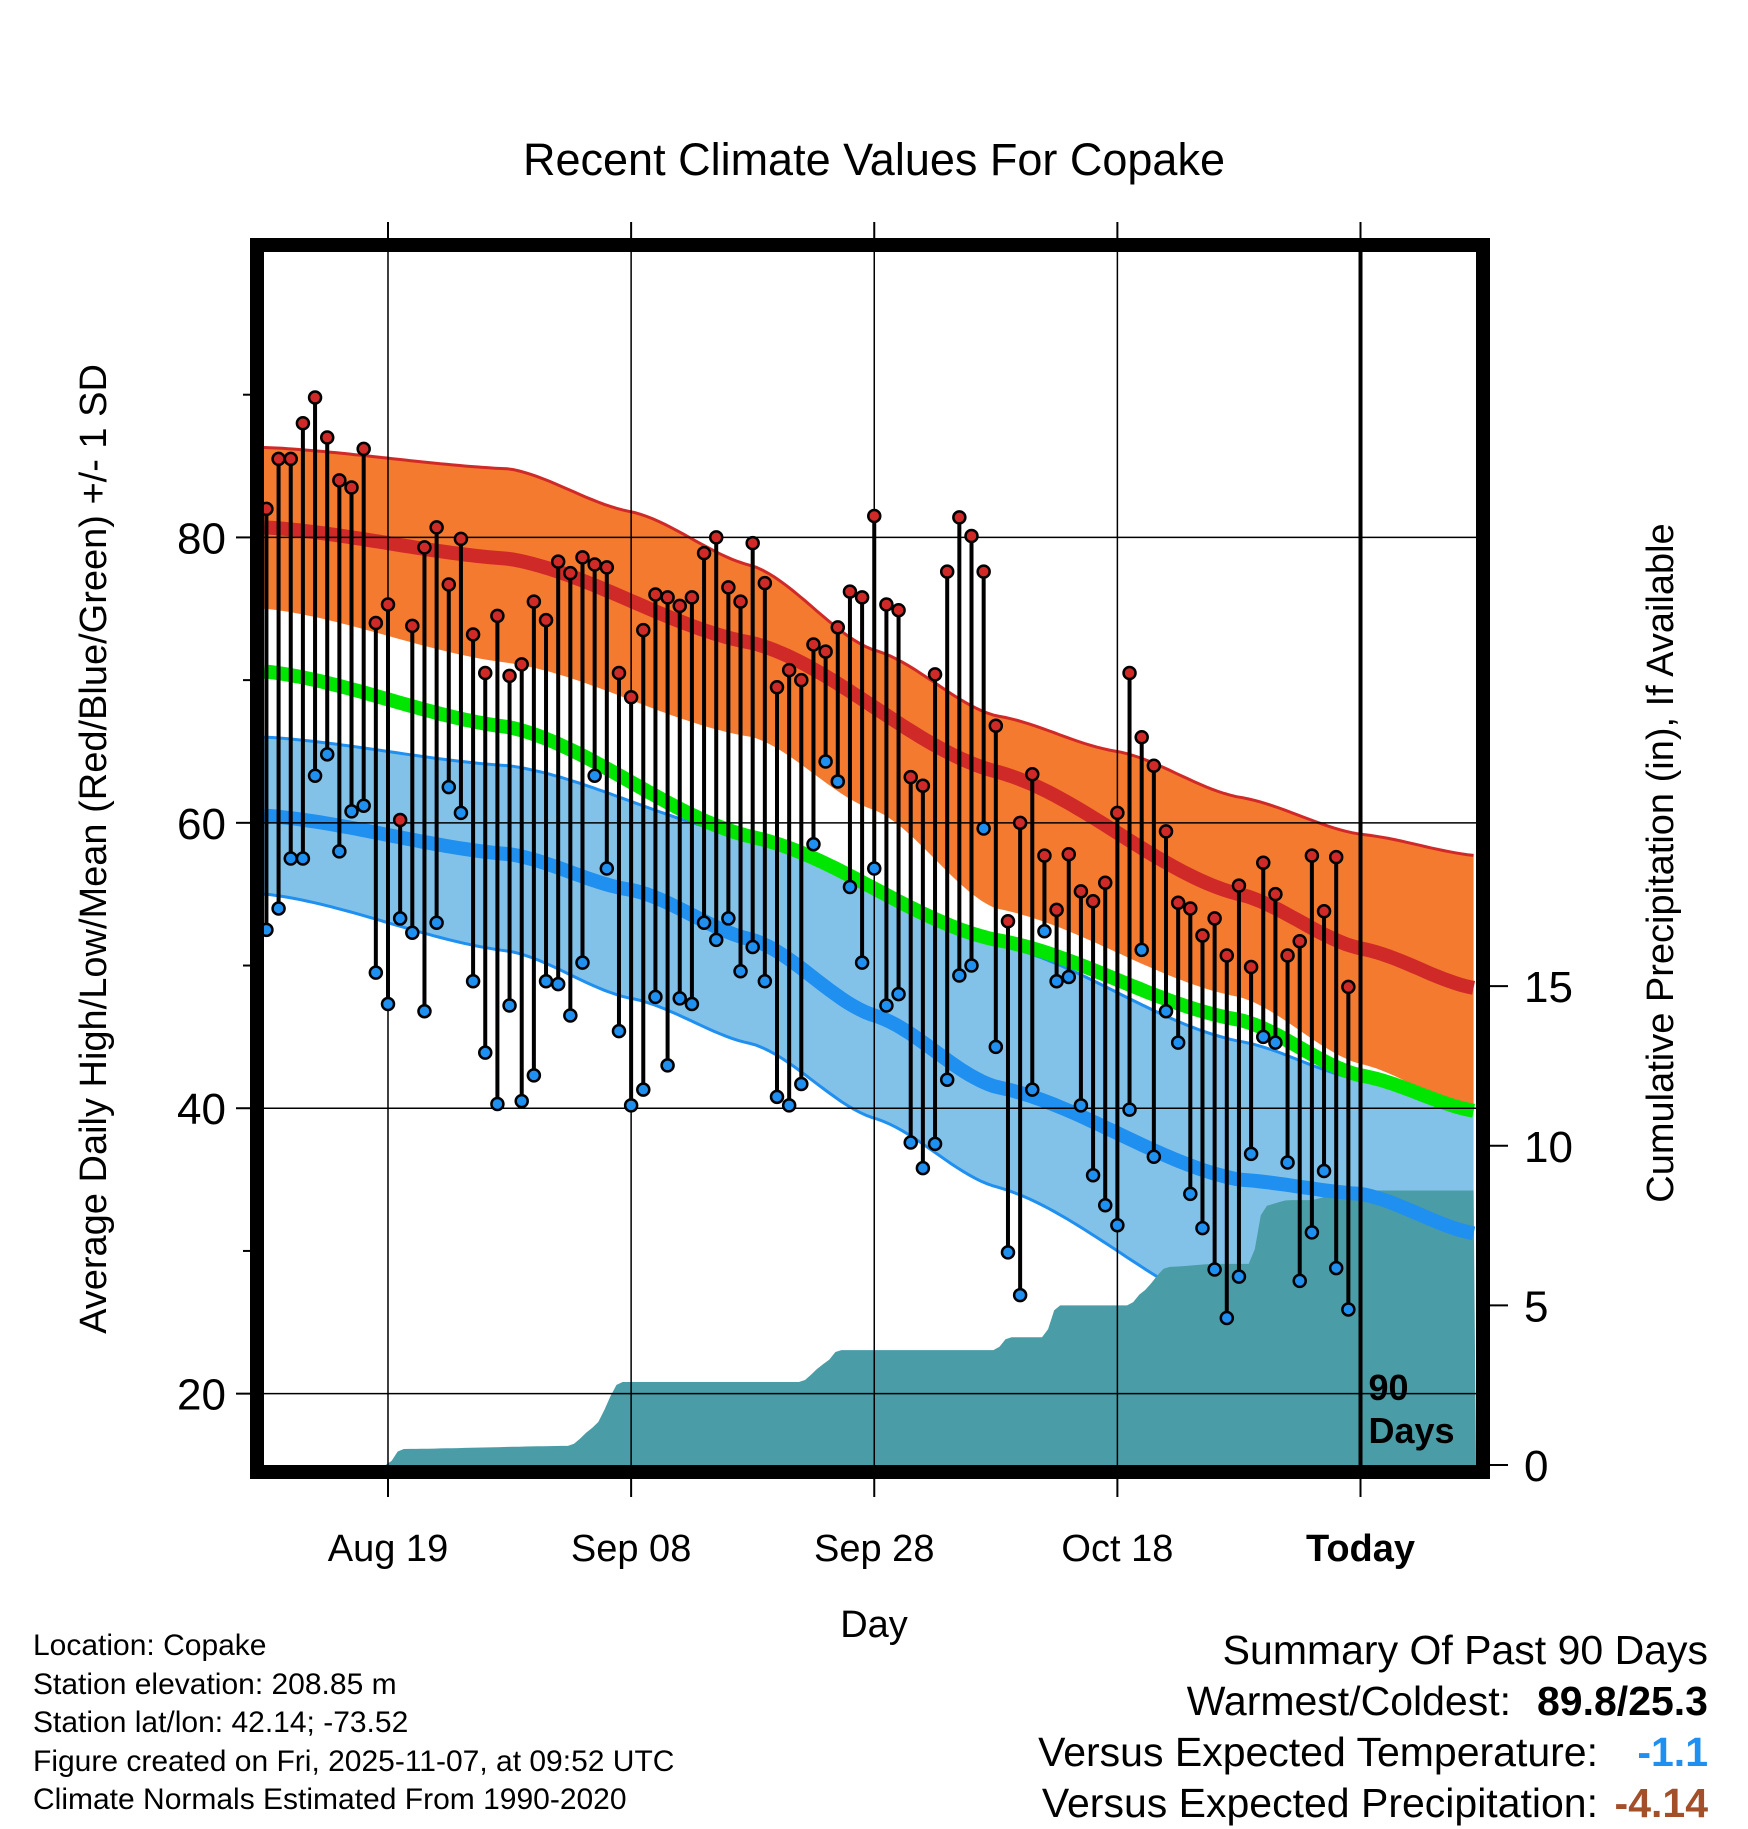 The height and width of the screenshot is (1829, 1748). Describe the element at coordinates (201, 824) in the screenshot. I see `y-tick-label: 60` at that location.